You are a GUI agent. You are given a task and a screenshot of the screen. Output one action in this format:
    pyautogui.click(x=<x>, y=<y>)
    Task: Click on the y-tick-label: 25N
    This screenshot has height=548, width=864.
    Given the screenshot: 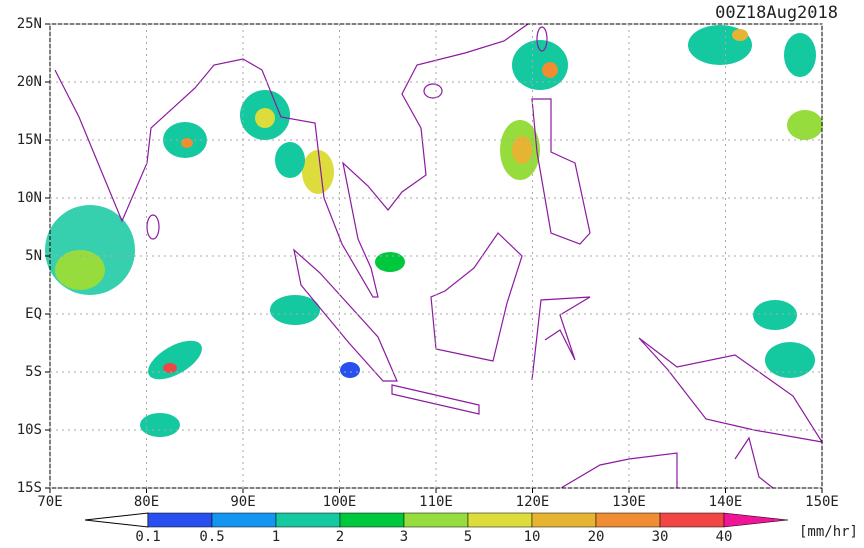 What is the action you would take?
    pyautogui.click(x=29, y=24)
    